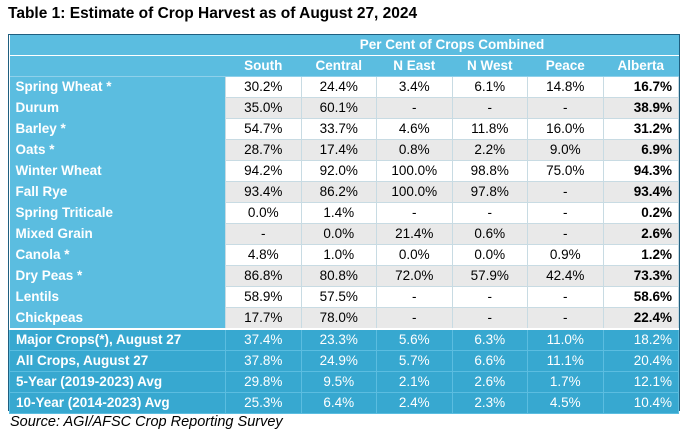 The width and height of the screenshot is (685, 436). I want to click on cell-central: 9.5%, so click(338, 382).